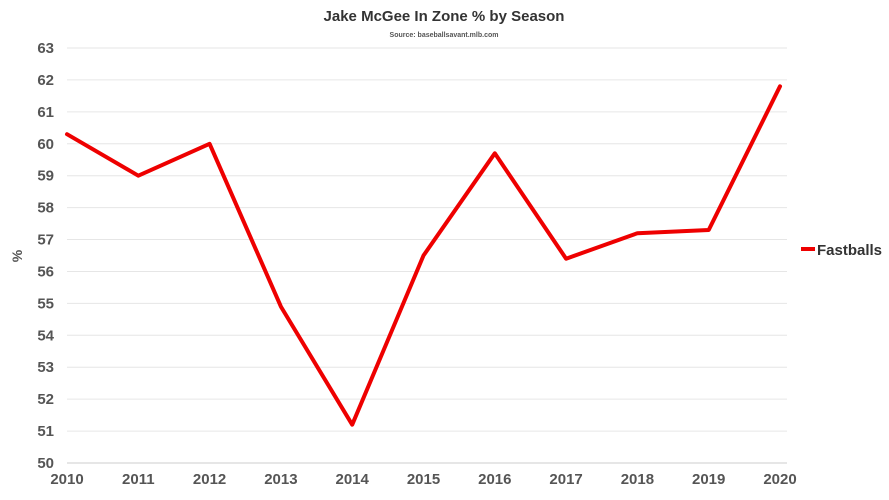  What do you see at coordinates (45, 463) in the screenshot?
I see `y-tick-label: 50` at bounding box center [45, 463].